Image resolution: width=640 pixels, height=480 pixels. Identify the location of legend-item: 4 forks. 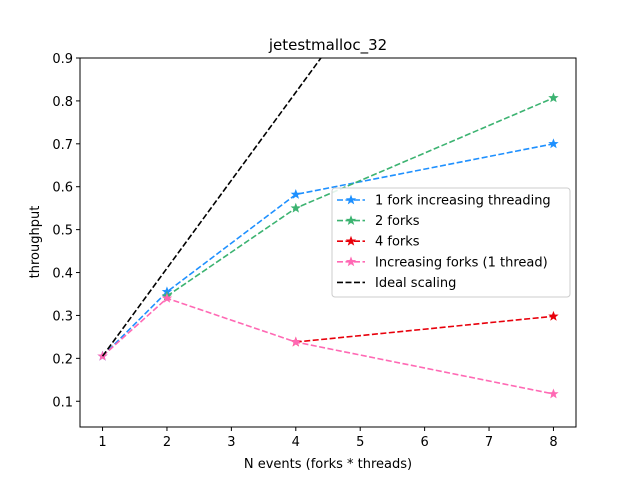
(378, 242).